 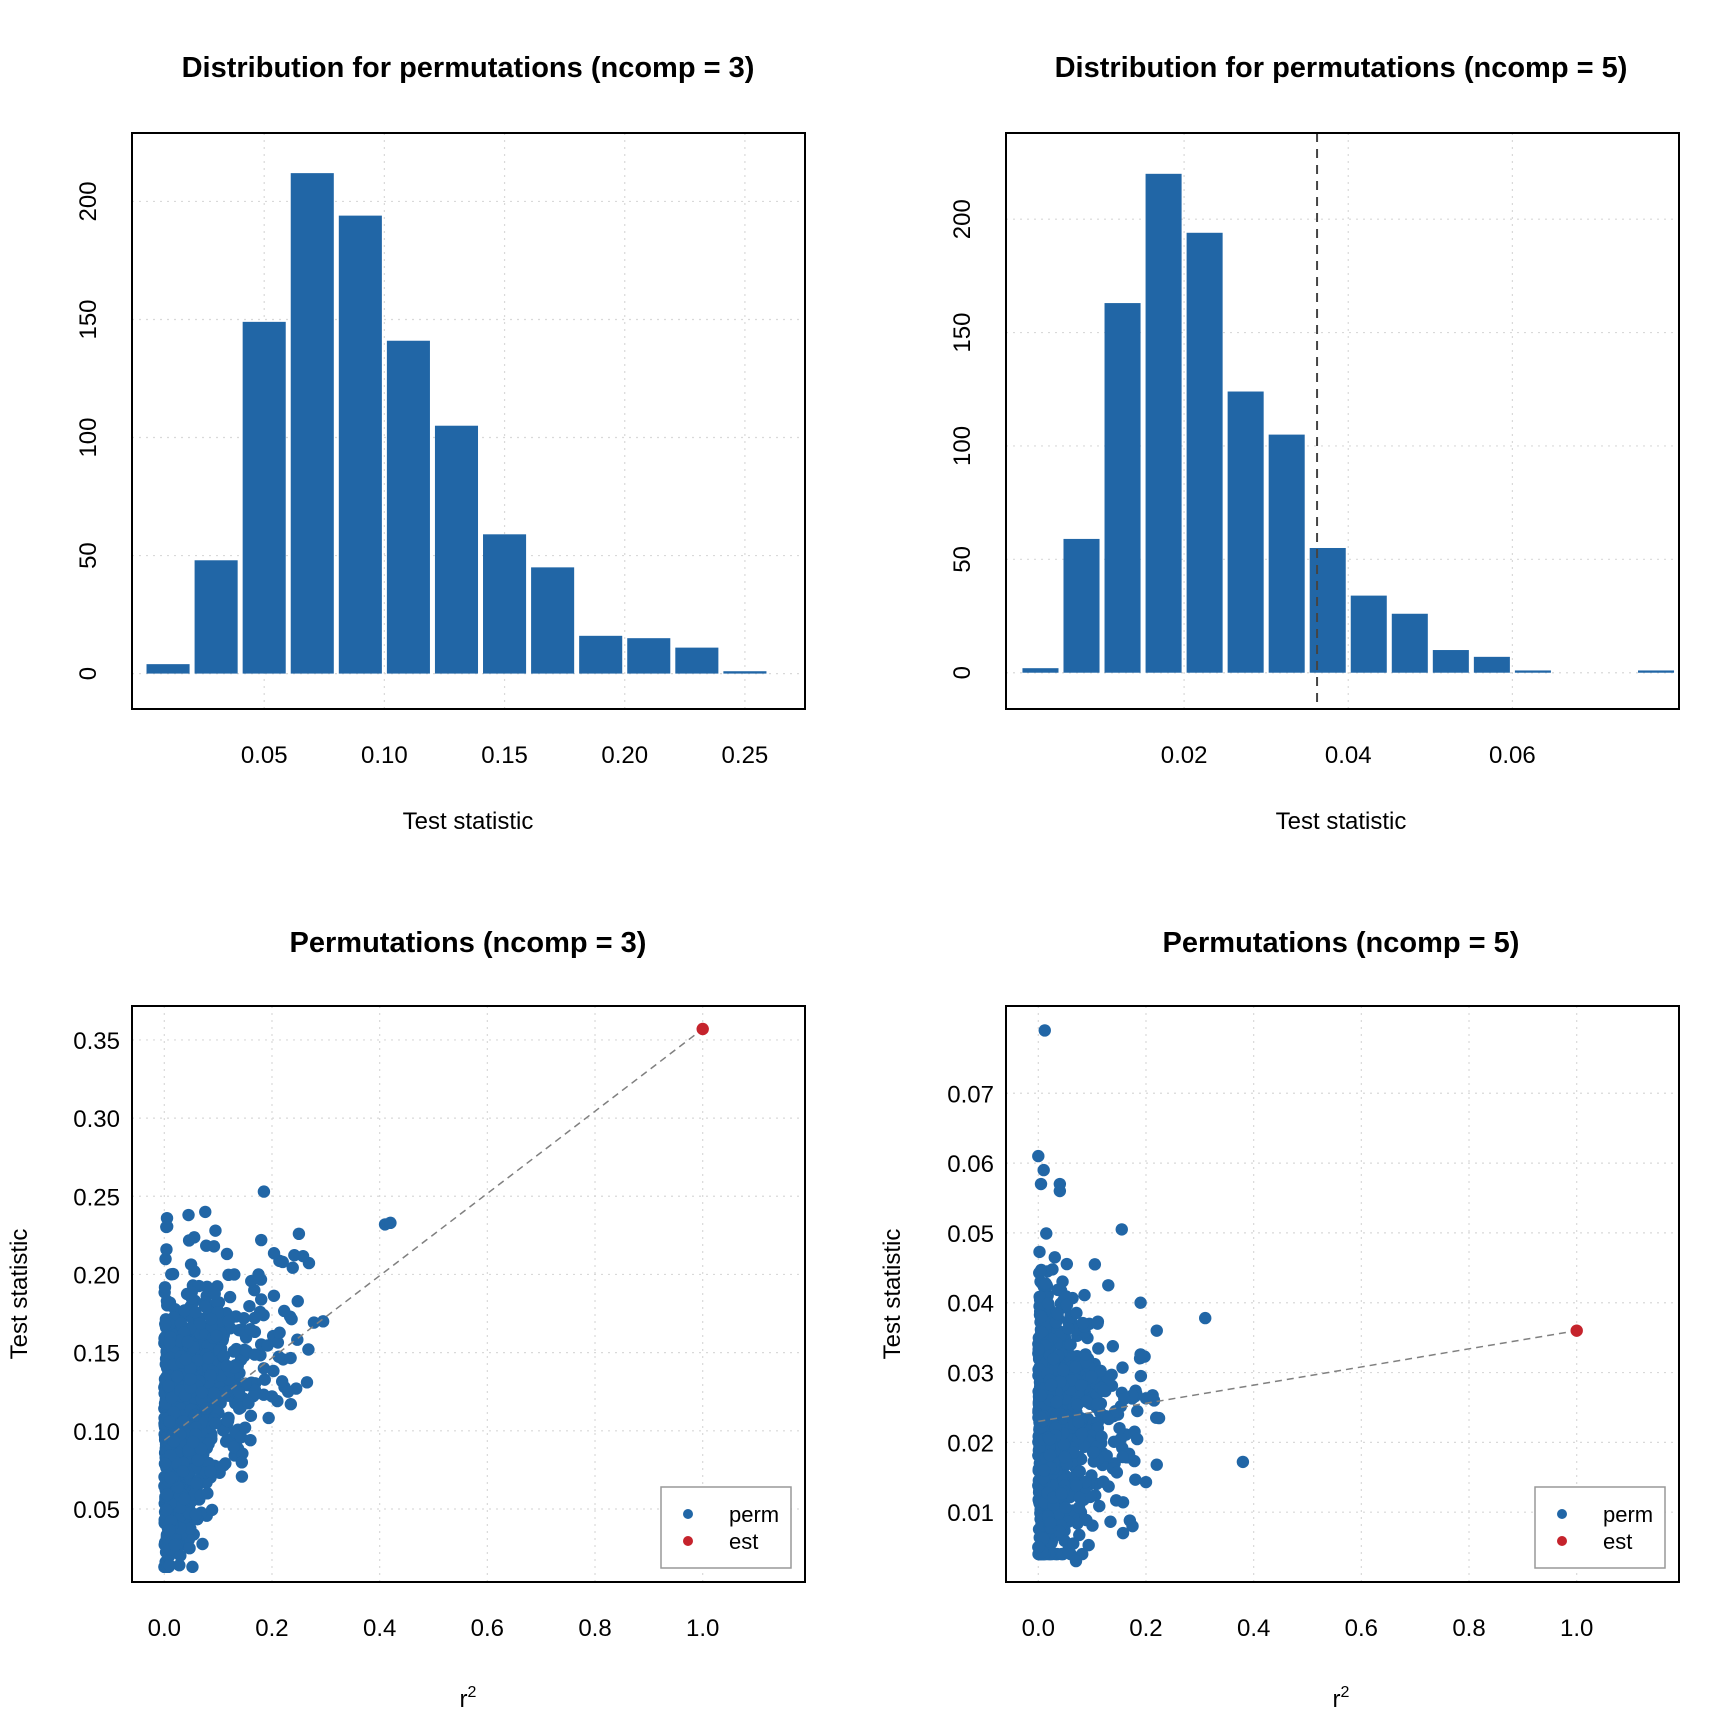 I want to click on y-axis-label: Test statistic, so click(x=19, y=1294).